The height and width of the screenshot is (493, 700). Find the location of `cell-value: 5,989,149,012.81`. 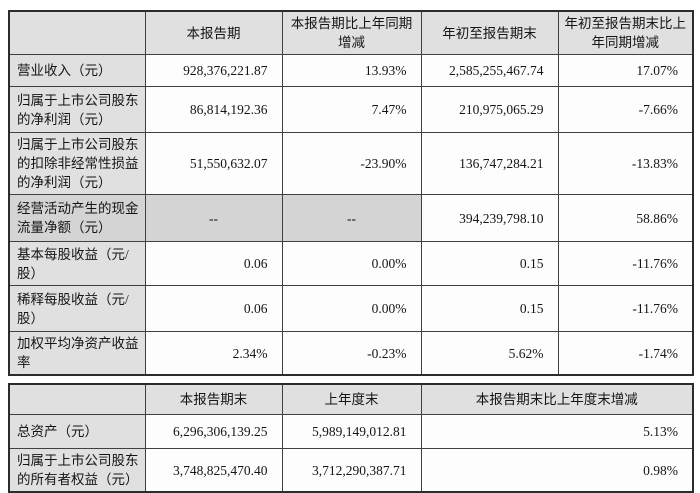

cell-value: 5,989,149,012.81 is located at coordinates (351, 431).